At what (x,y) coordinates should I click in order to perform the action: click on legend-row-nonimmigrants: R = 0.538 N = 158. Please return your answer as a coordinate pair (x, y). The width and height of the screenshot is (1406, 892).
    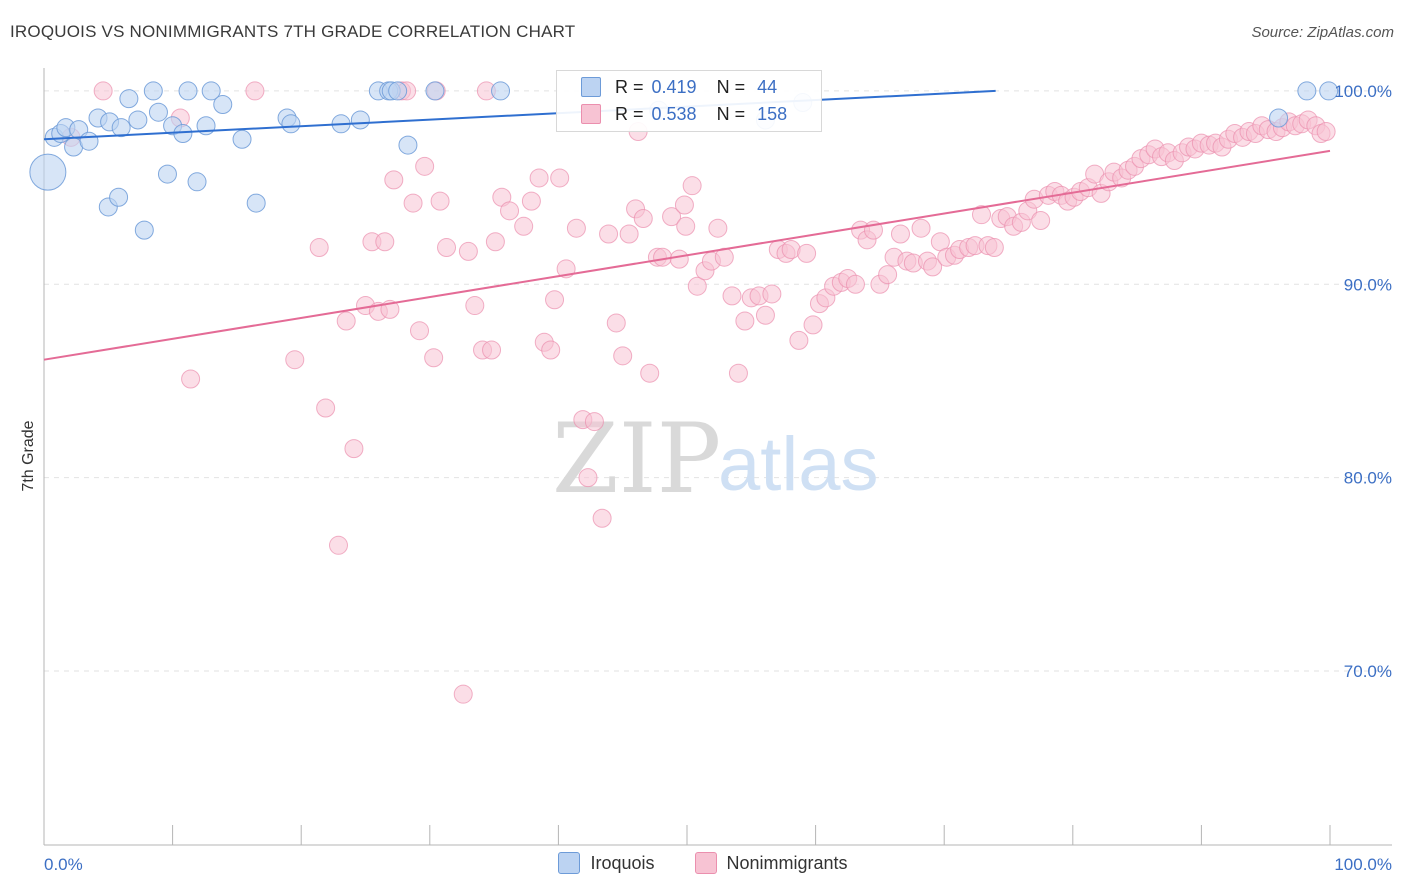
    Looking at the image, I should click on (684, 114).